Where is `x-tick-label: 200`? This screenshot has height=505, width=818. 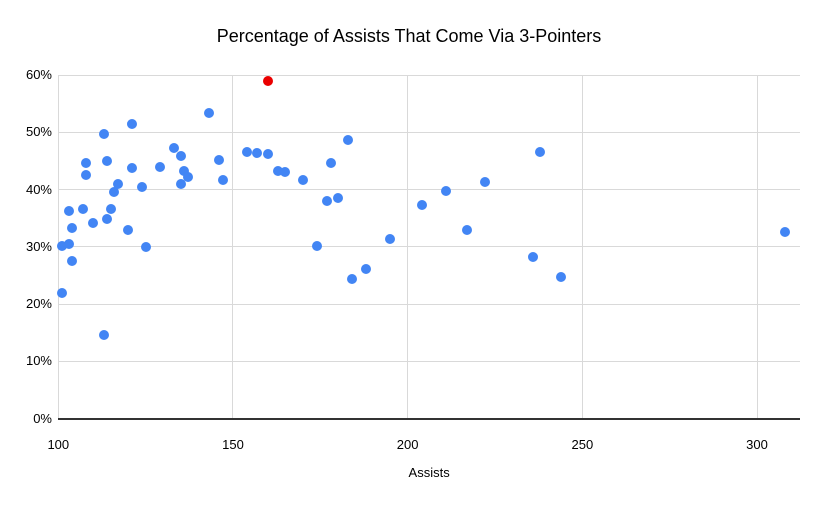 x-tick-label: 200 is located at coordinates (407, 444).